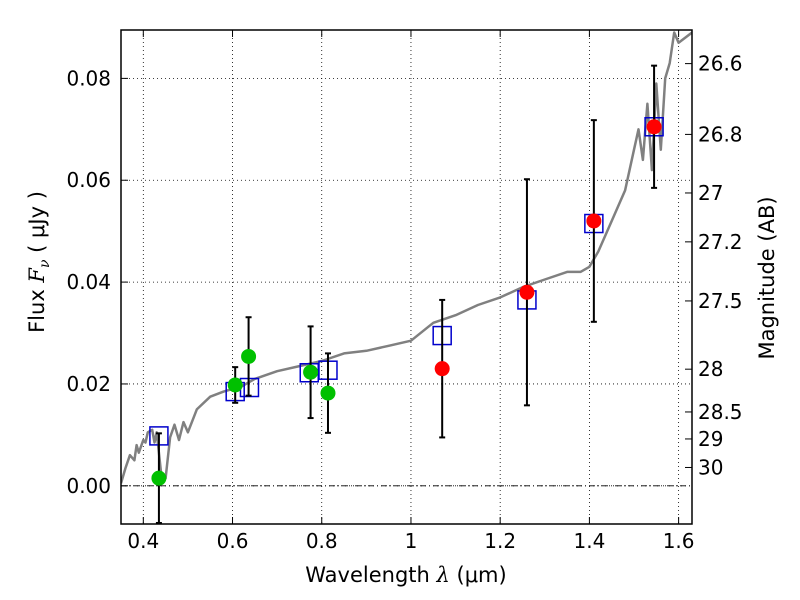 Image resolution: width=800 pixels, height=600 pixels. What do you see at coordinates (39, 262) in the screenshot?
I see `y-axis-label: Flux Fν ( μJy )` at bounding box center [39, 262].